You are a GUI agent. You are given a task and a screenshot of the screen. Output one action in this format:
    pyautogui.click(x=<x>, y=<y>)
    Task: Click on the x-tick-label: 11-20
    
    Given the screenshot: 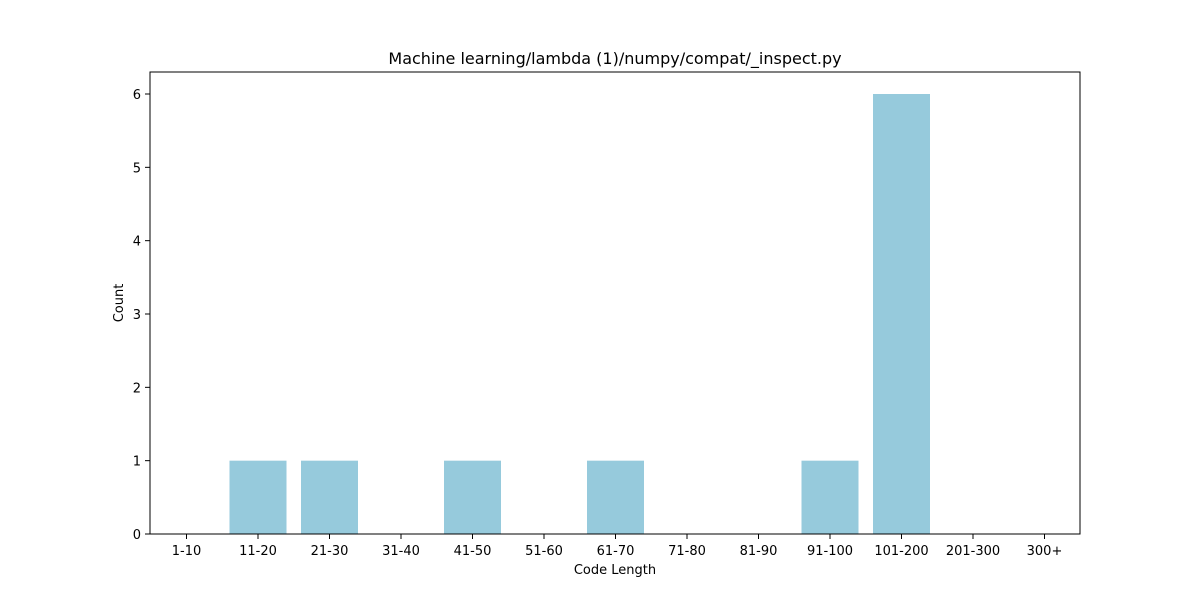 What is the action you would take?
    pyautogui.click(x=258, y=551)
    